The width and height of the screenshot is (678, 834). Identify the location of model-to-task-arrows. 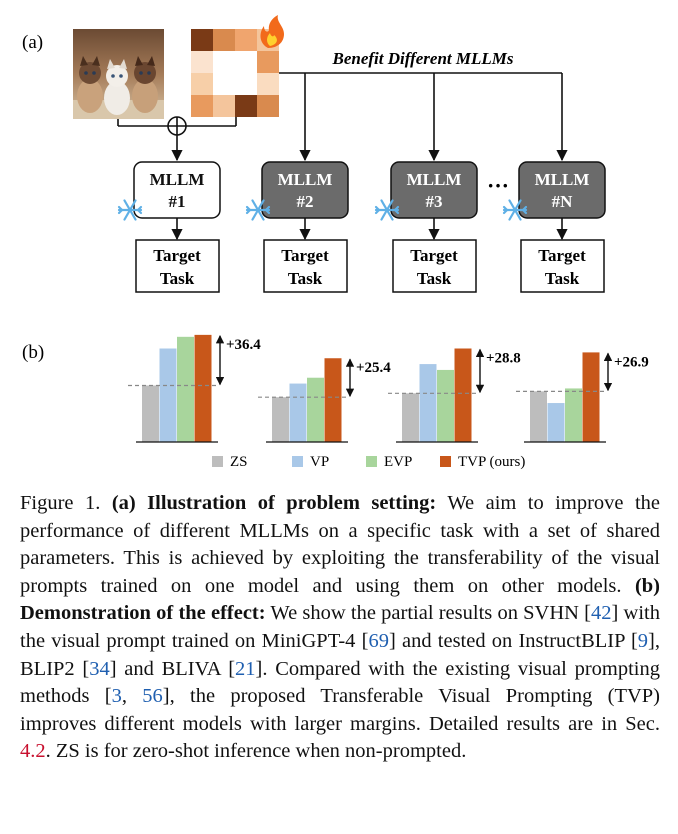
(369, 229).